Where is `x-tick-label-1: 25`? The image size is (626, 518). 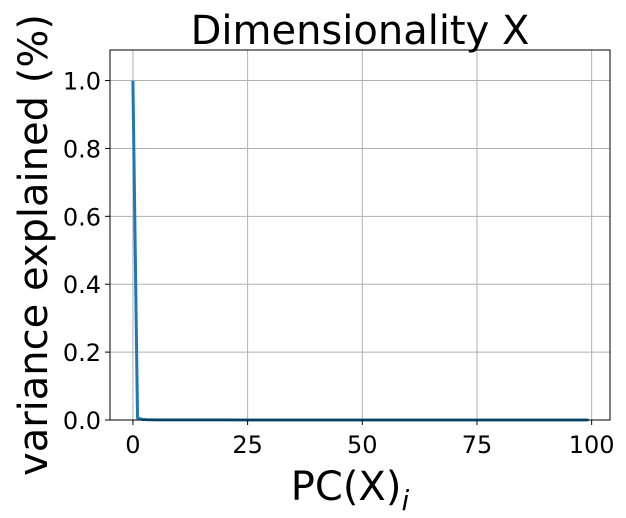
x-tick-label-1: 25 is located at coordinates (247, 445).